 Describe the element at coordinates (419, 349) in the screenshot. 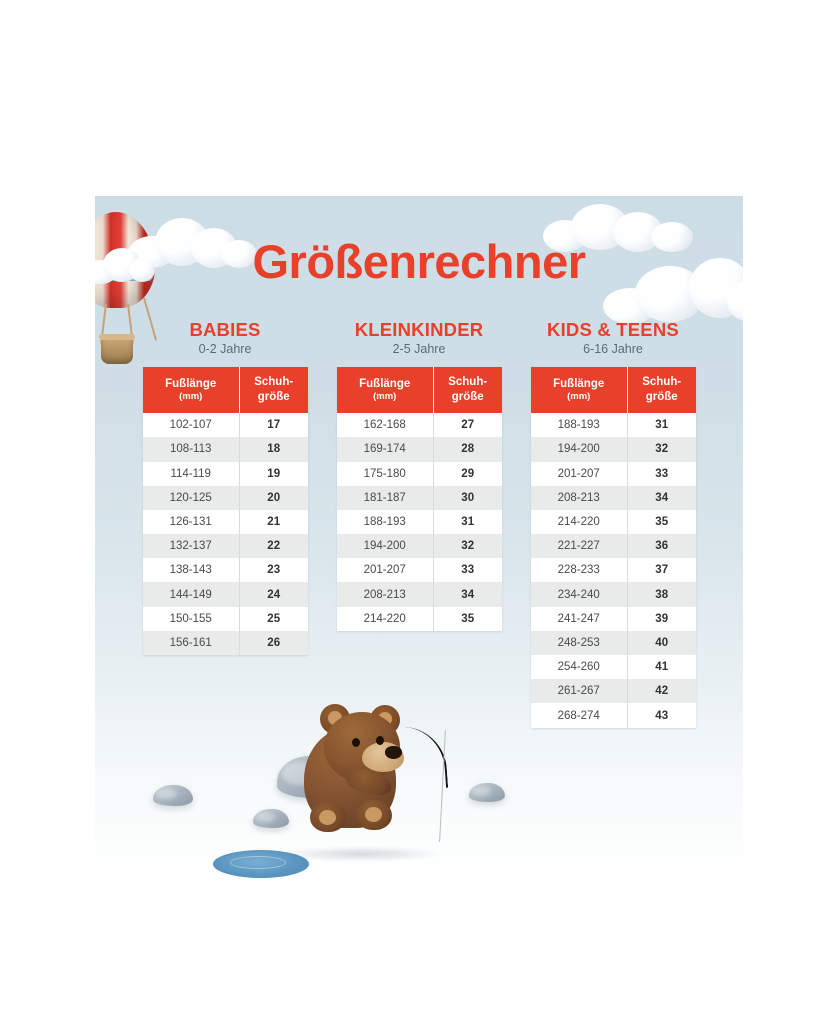

I see `column-subtitle-kleinkinder: 2-5 Jahre` at that location.